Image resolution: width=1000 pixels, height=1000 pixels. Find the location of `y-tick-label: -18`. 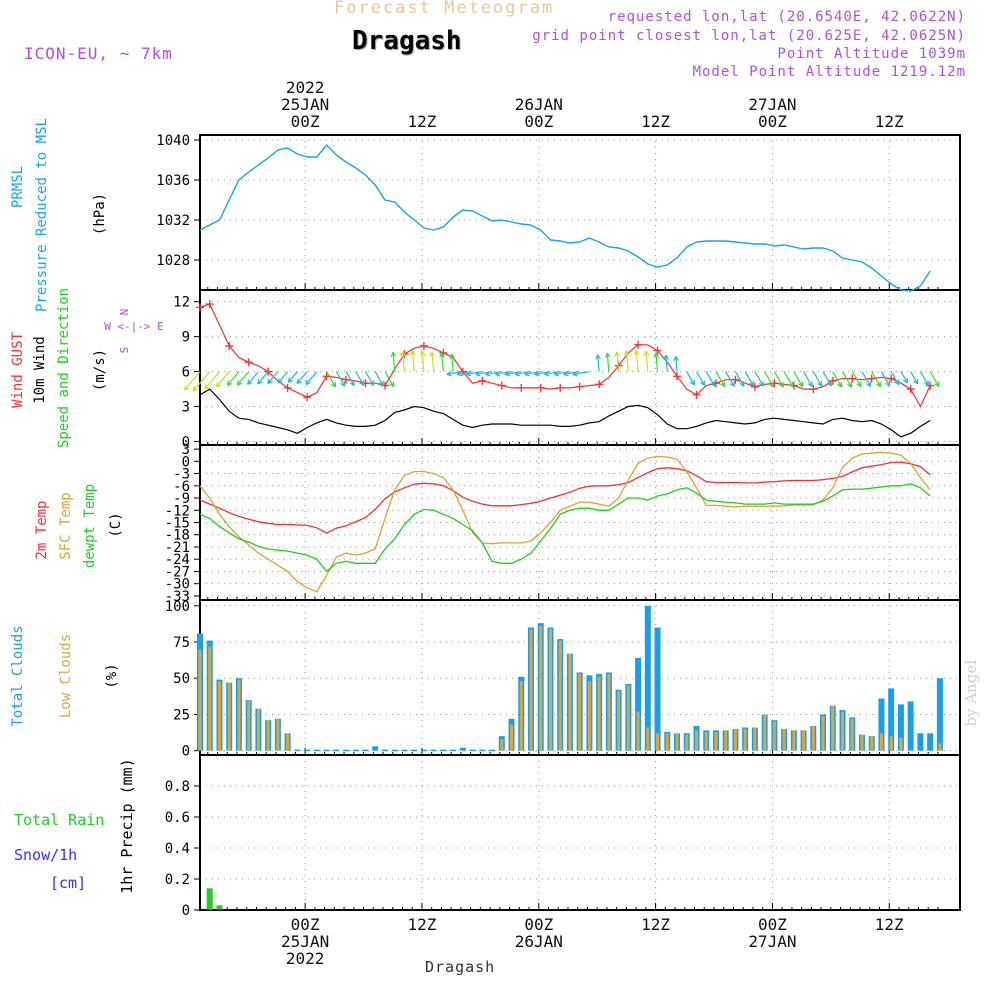

y-tick-label: -18 is located at coordinates (177, 536).